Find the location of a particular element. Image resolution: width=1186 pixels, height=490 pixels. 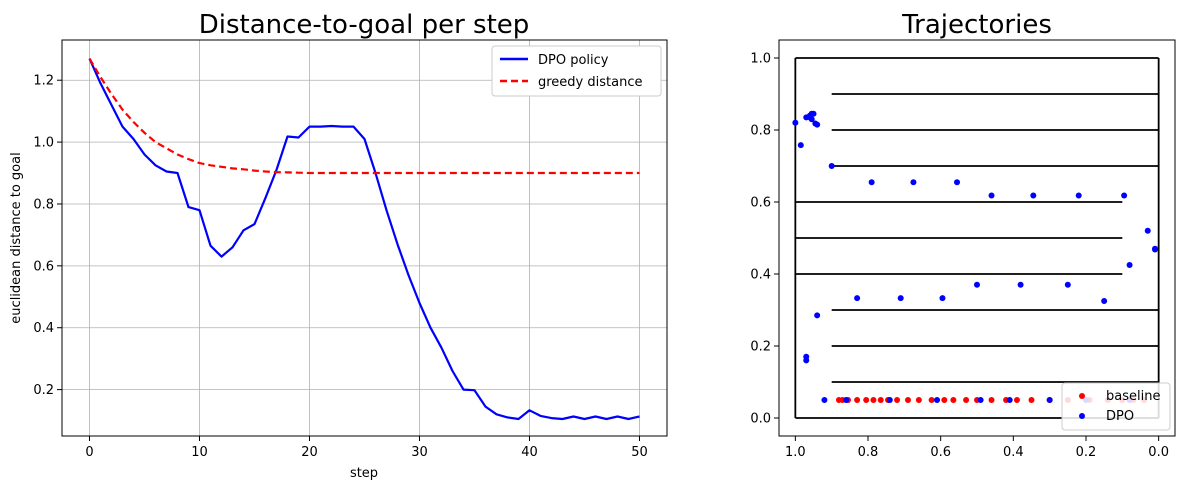

distance-chart-legend-box is located at coordinates (576, 71).